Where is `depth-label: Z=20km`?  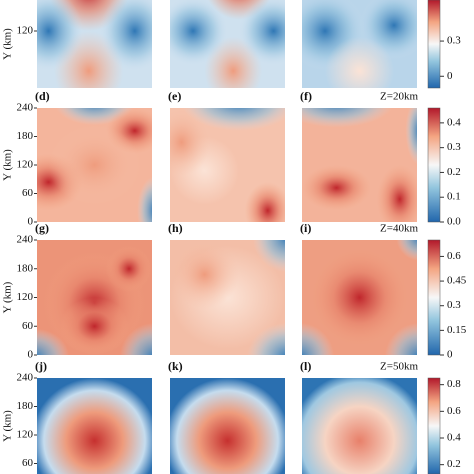
depth-label: Z=20km is located at coordinates (399, 97).